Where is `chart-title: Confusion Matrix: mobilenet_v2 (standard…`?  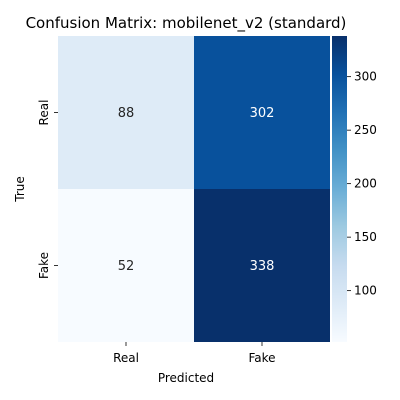 chart-title: Confusion Matrix: mobilenet_v2 (standard… is located at coordinates (186, 23).